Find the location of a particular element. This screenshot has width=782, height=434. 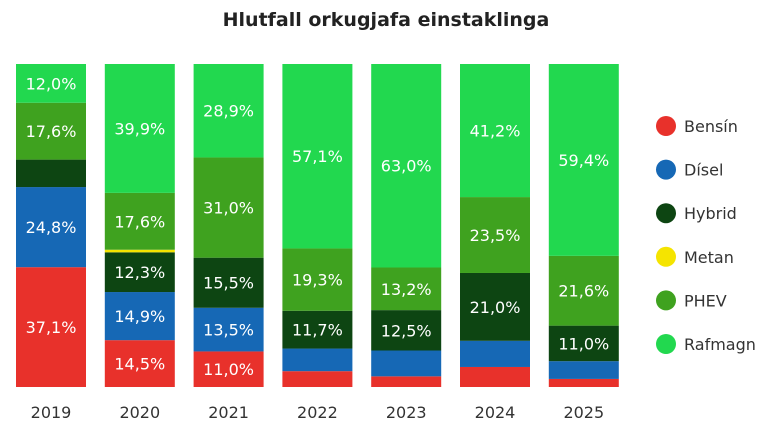

data-label: 13,5% is located at coordinates (228, 330).